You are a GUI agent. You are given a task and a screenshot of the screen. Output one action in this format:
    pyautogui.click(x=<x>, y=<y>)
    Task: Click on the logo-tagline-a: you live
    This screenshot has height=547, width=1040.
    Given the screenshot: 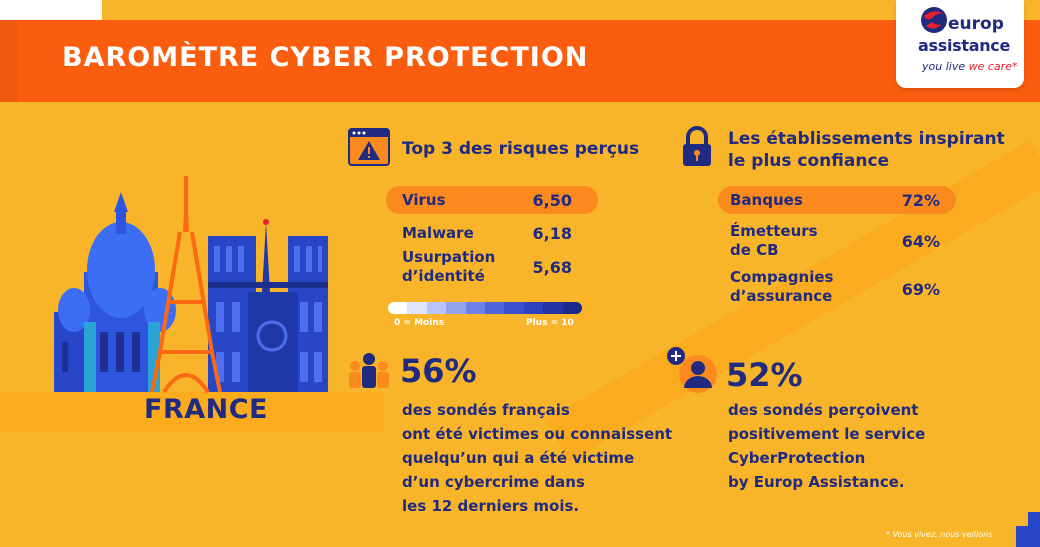 What is the action you would take?
    pyautogui.click(x=945, y=66)
    